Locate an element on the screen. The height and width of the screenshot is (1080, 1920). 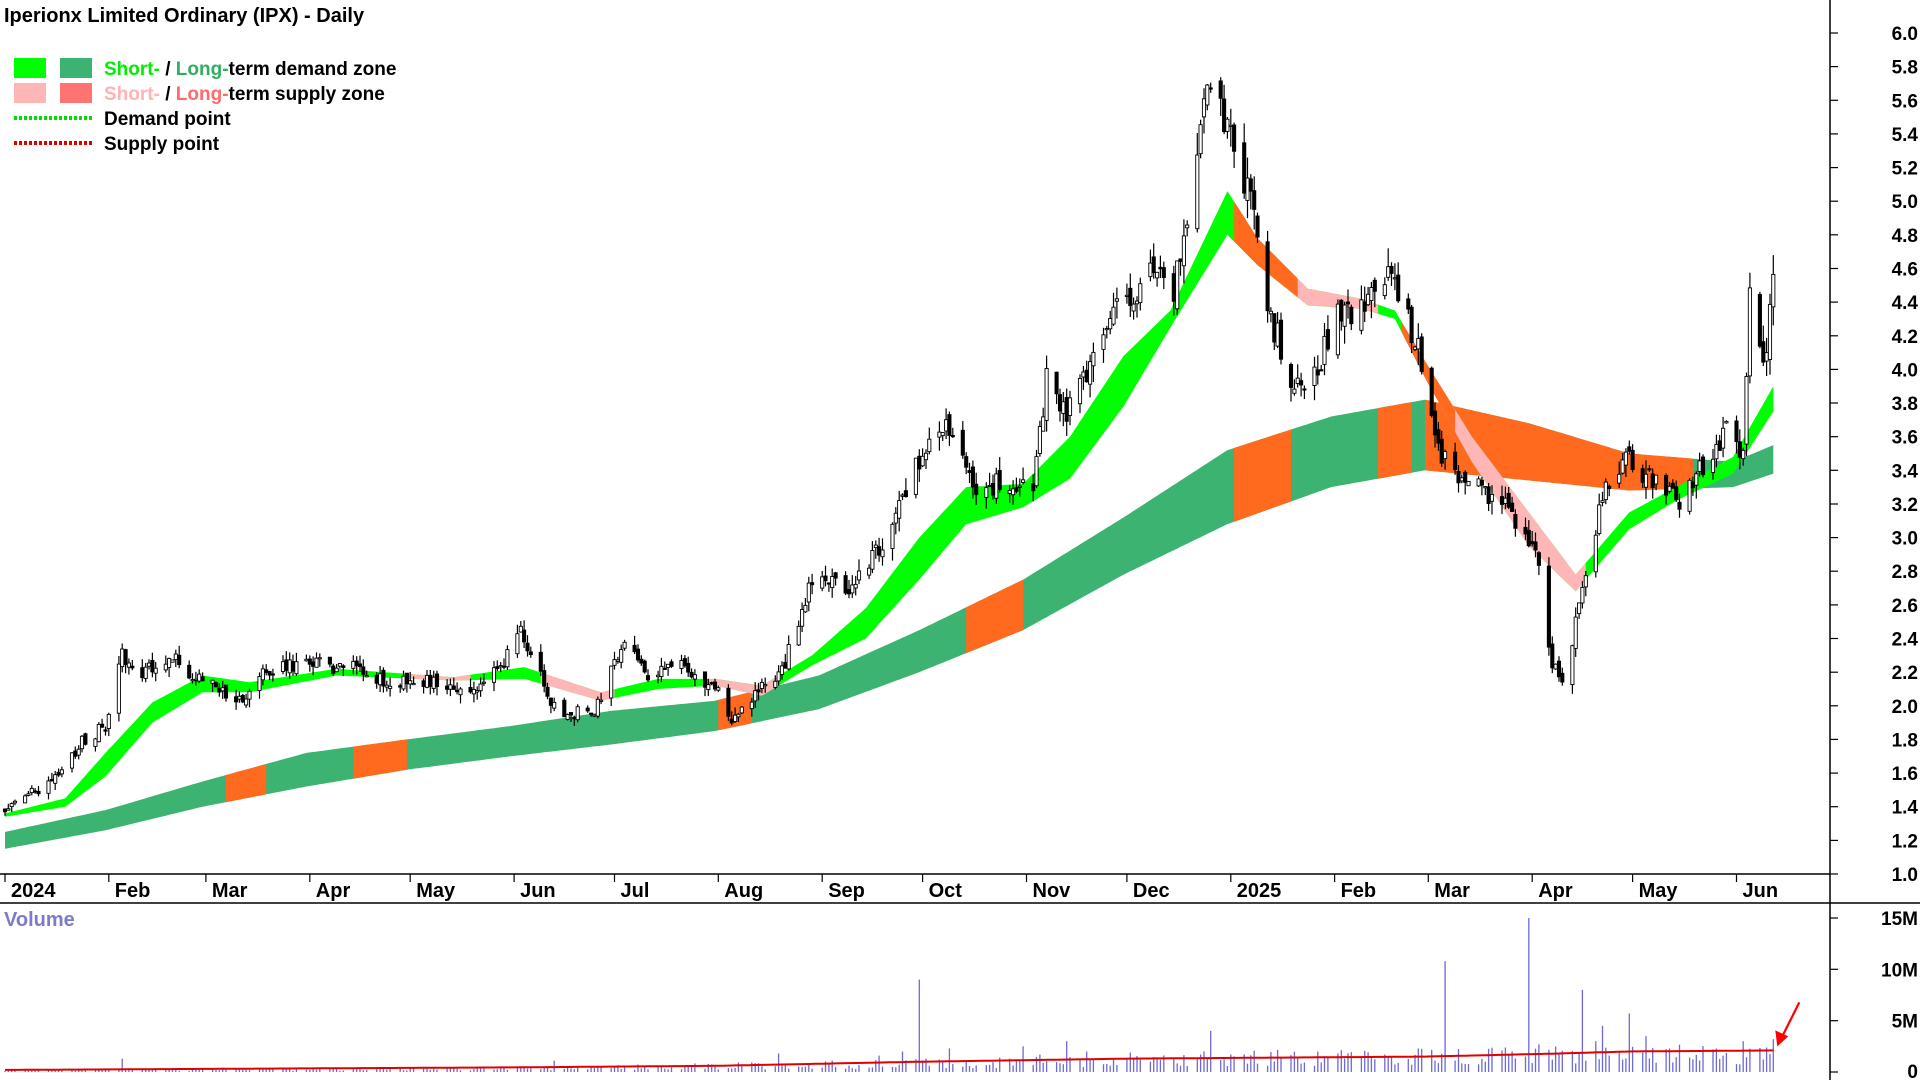
legend-label-part: term demand zone is located at coordinates (313, 69).